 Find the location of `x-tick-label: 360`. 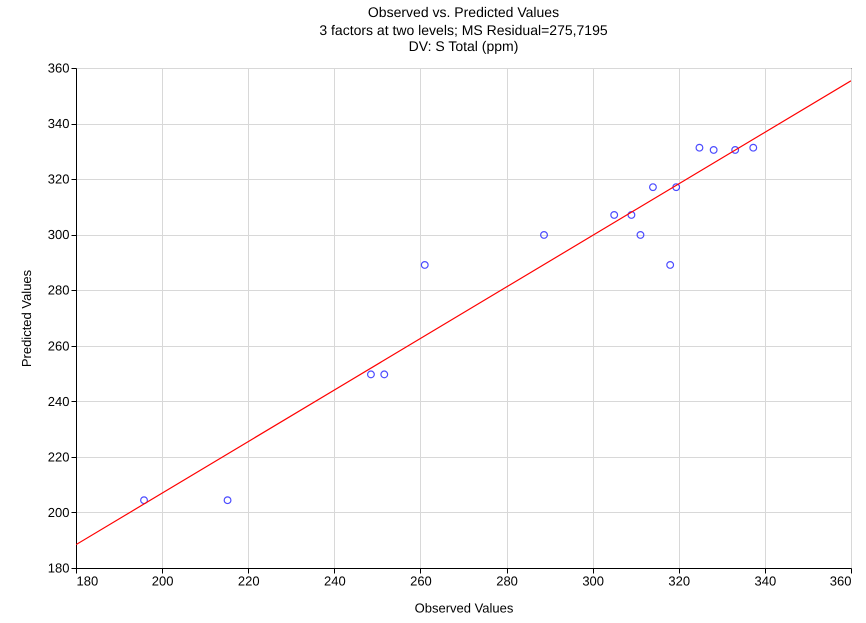

x-tick-label: 360 is located at coordinates (841, 581).